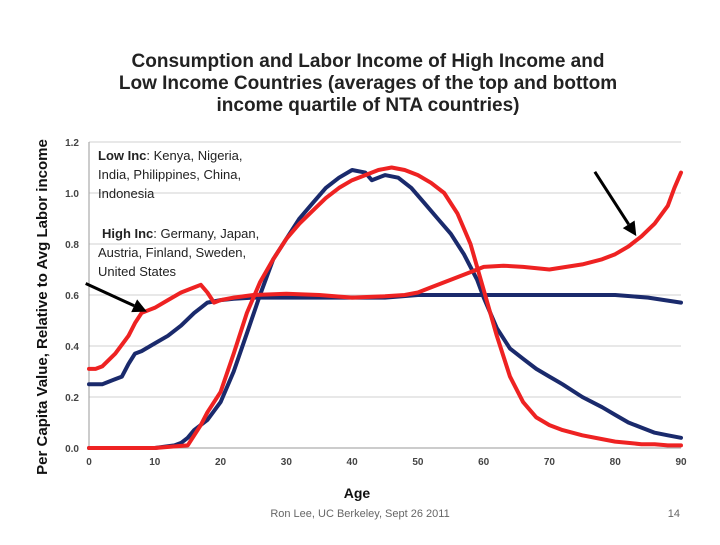 Image resolution: width=720 pixels, height=545 pixels. Describe the element at coordinates (72, 449) in the screenshot. I see `y-tick-label: 0.0` at that location.